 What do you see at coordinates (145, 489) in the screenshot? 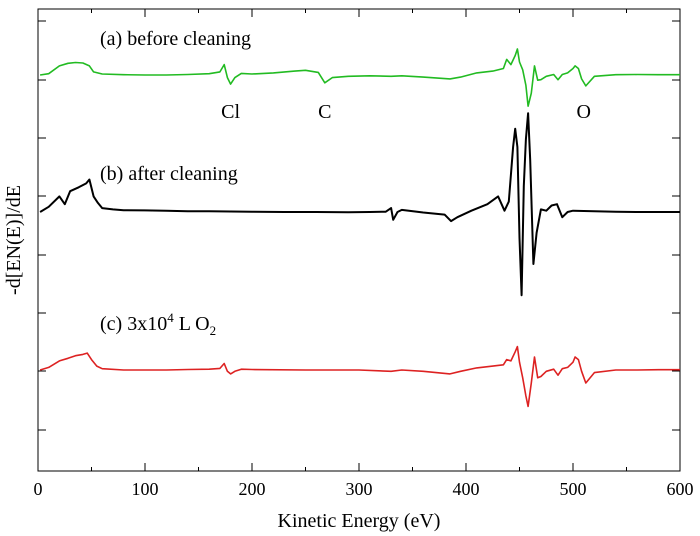
I see `x-tick-label: 100` at bounding box center [145, 489].